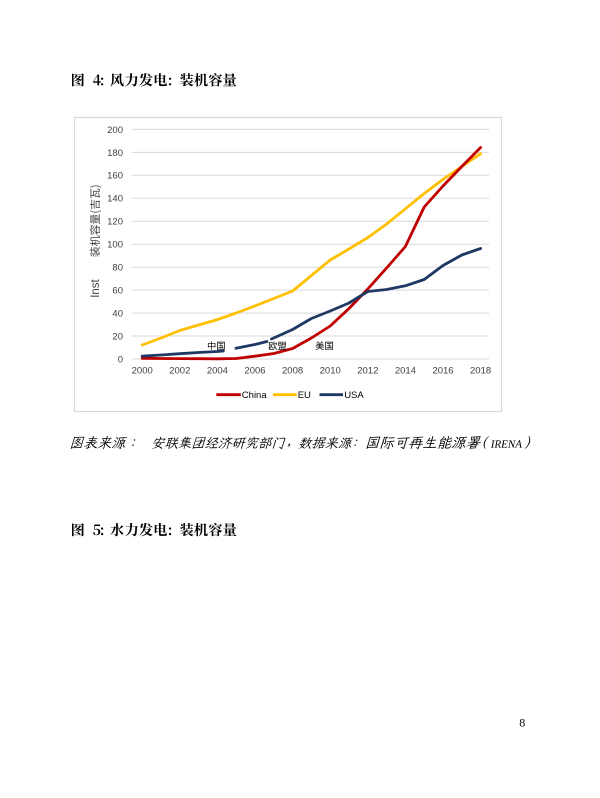  What do you see at coordinates (217, 371) in the screenshot?
I see `svg-text: 2004` at bounding box center [217, 371].